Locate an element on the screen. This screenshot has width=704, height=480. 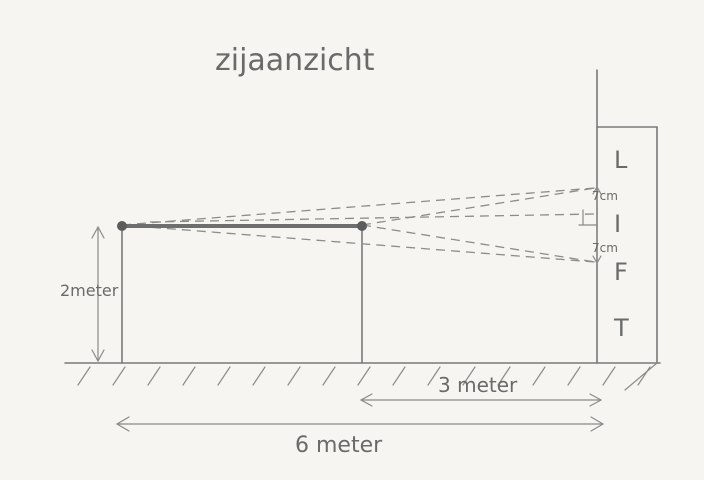
letter-i: I is located at coordinates (617, 224).